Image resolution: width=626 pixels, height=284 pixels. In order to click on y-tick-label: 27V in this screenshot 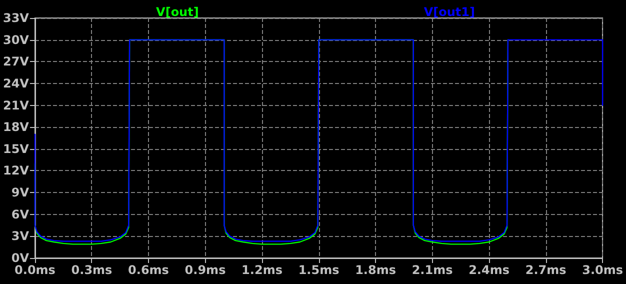, I will do `click(16, 61)`.